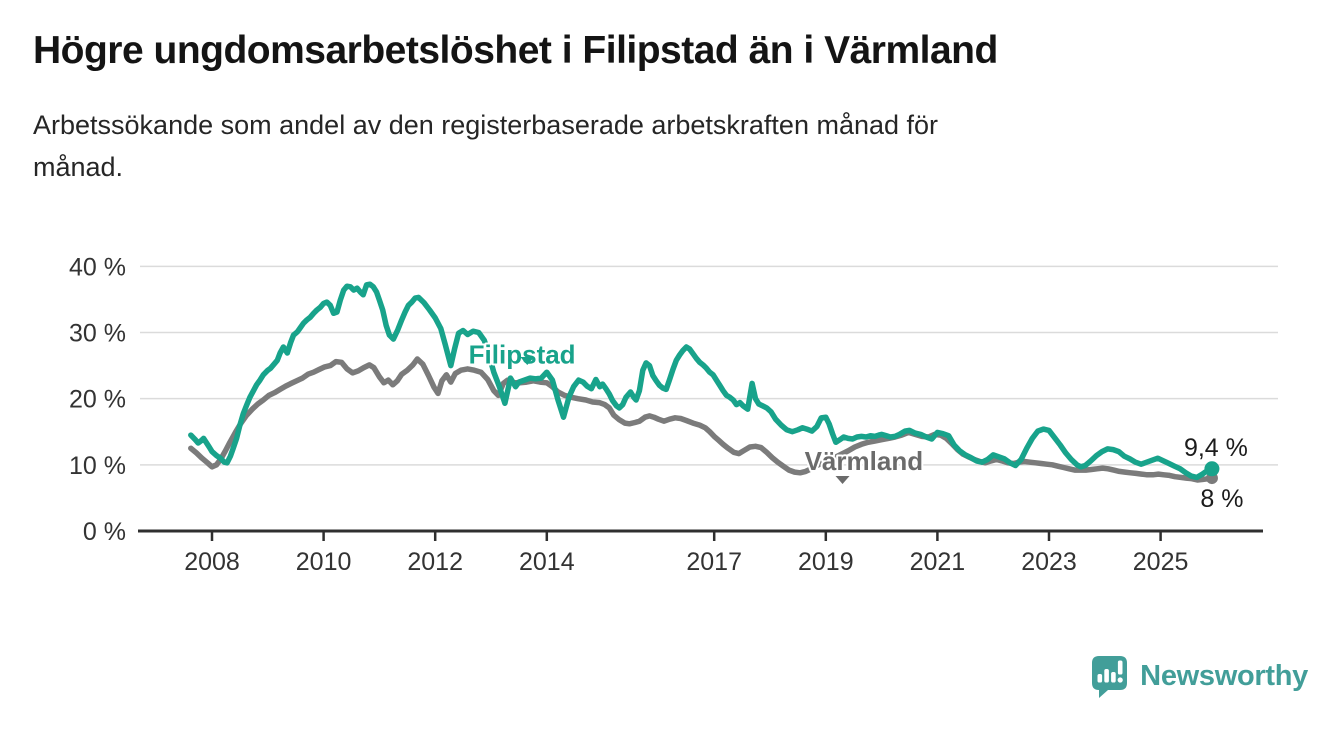 The height and width of the screenshot is (734, 1340). What do you see at coordinates (324, 562) in the screenshot?
I see `x-tick-label: 2010` at bounding box center [324, 562].